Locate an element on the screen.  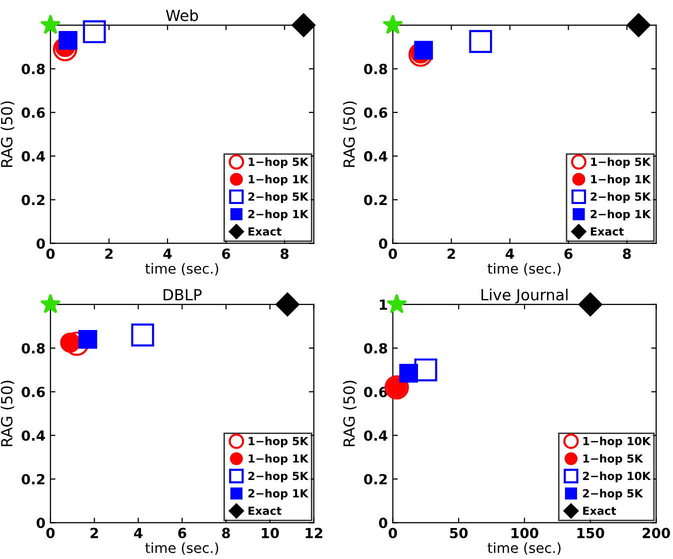
x-tick-label: 50 is located at coordinates (459, 533).